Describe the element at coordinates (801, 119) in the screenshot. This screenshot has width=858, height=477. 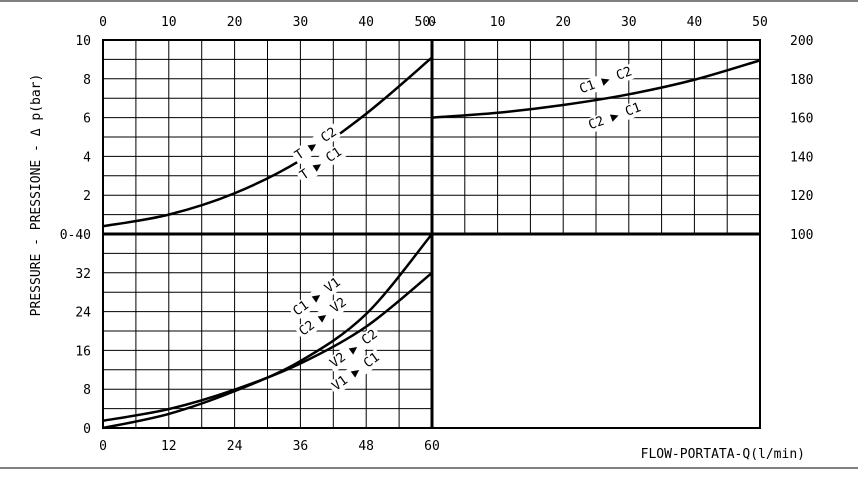
I see `y-tick-label: 160` at that location.